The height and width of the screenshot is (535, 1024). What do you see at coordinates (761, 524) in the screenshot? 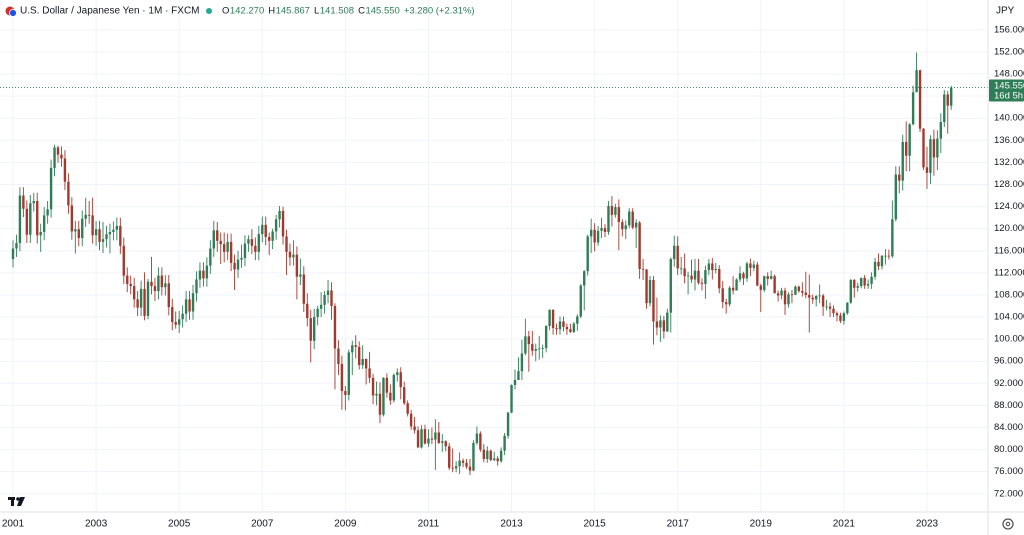
I see `x-tick-label: 2019` at bounding box center [761, 524].